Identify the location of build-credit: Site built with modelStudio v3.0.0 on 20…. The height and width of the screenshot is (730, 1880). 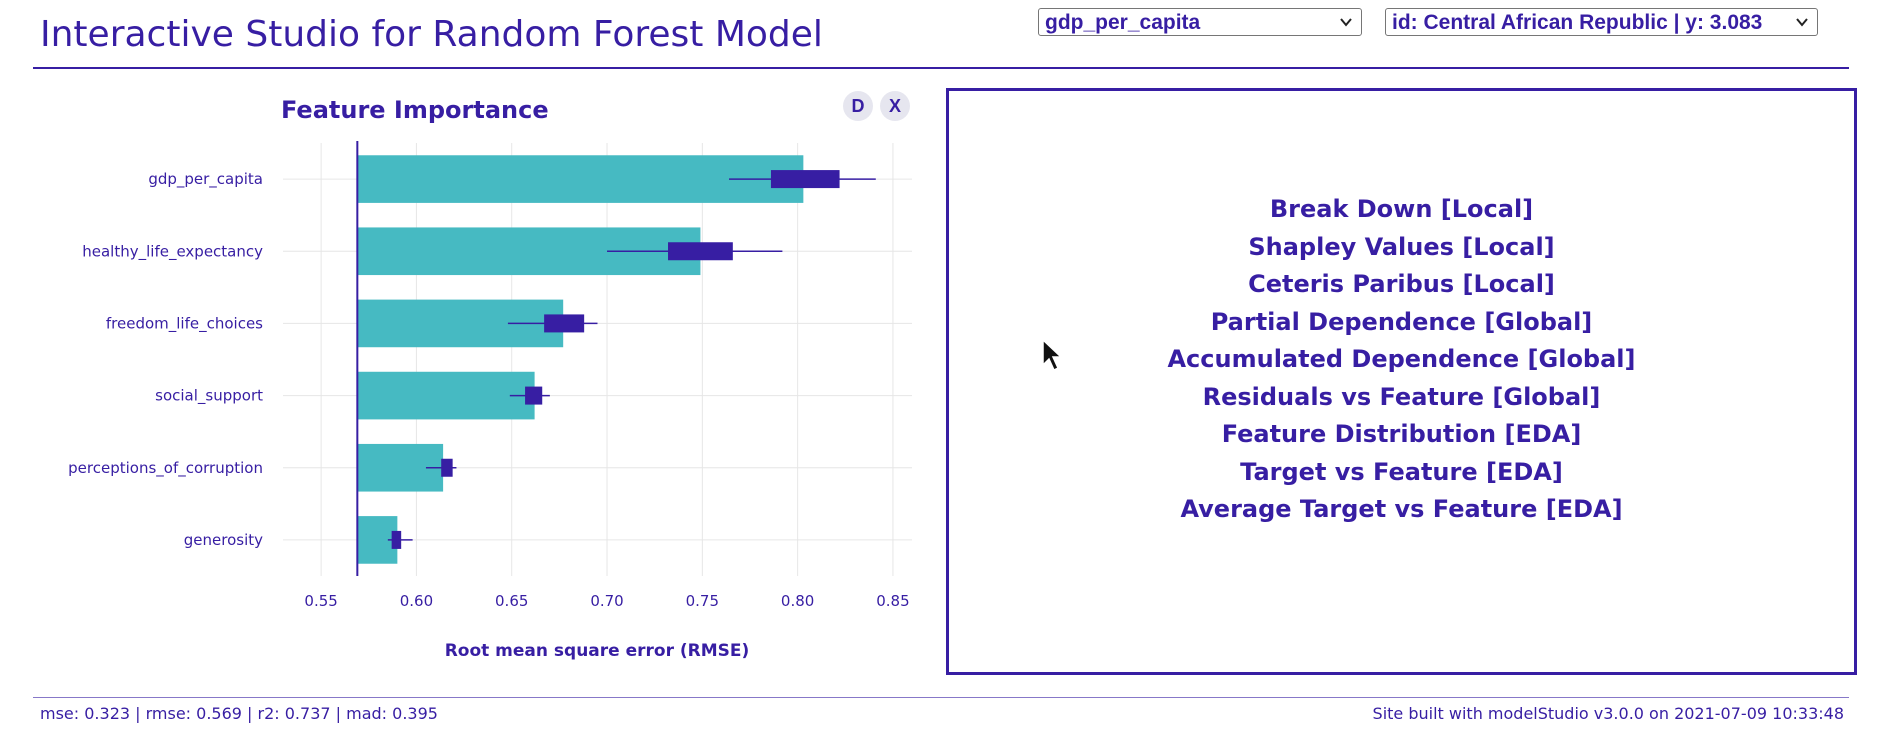
(1608, 713).